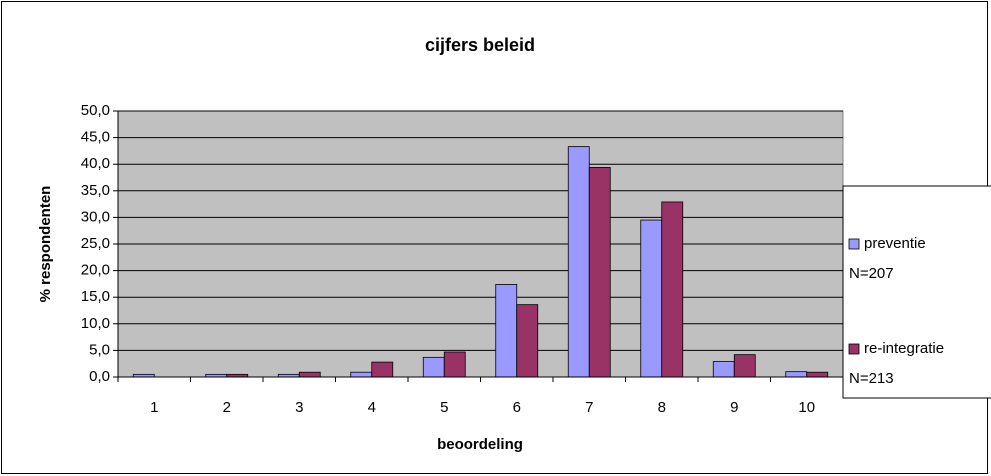 This screenshot has width=991, height=476. Describe the element at coordinates (589, 407) in the screenshot. I see `x-tick-label: 7` at that location.